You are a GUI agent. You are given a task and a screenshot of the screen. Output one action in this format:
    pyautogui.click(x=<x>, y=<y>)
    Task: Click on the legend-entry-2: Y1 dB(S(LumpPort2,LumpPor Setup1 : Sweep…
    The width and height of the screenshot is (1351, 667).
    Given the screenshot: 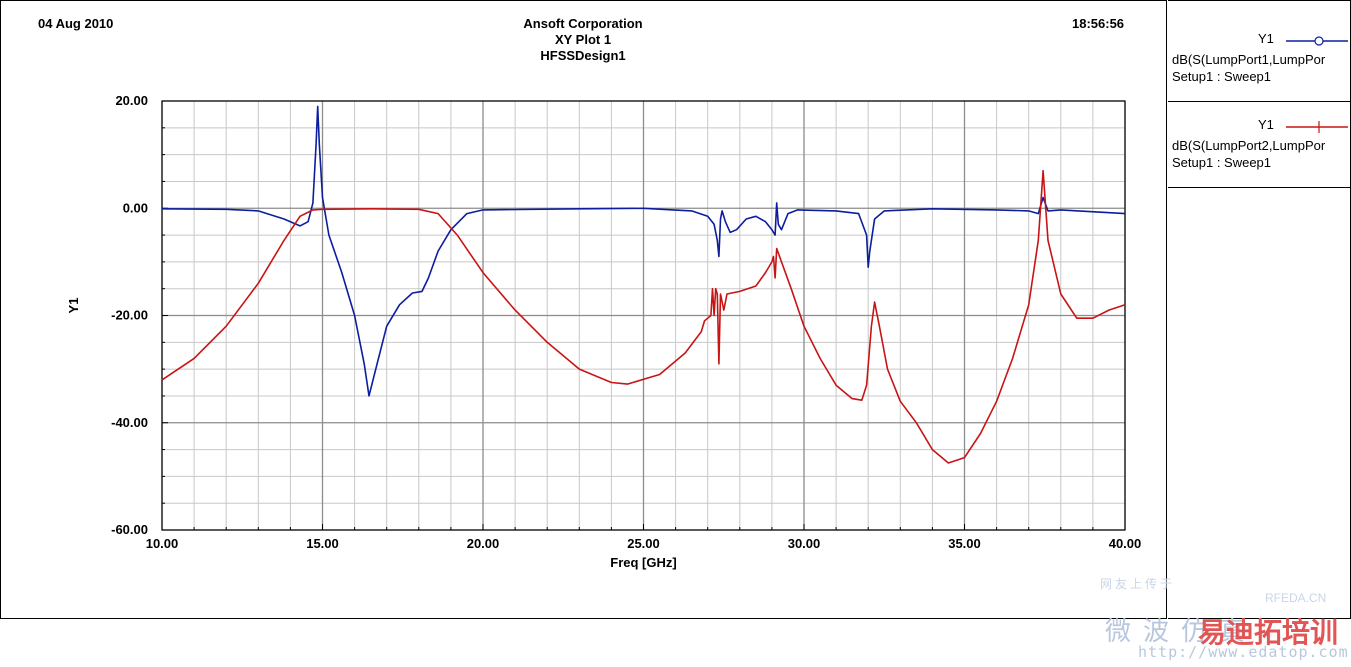 What is the action you would take?
    pyautogui.click(x=1259, y=144)
    